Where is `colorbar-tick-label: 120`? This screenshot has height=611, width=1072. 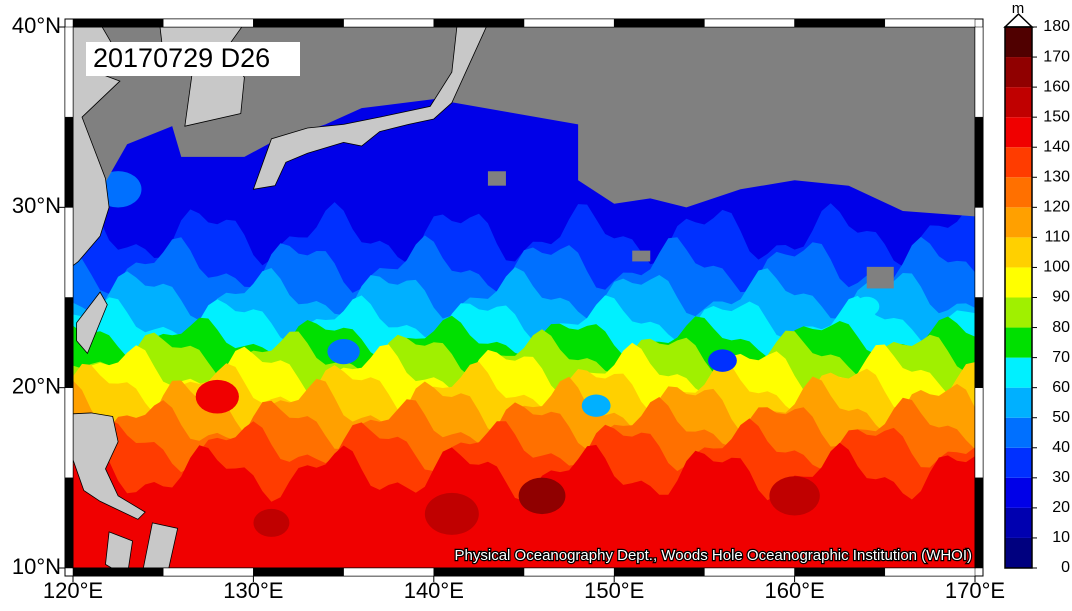
colorbar-tick-label: 120 is located at coordinates (1056, 207).